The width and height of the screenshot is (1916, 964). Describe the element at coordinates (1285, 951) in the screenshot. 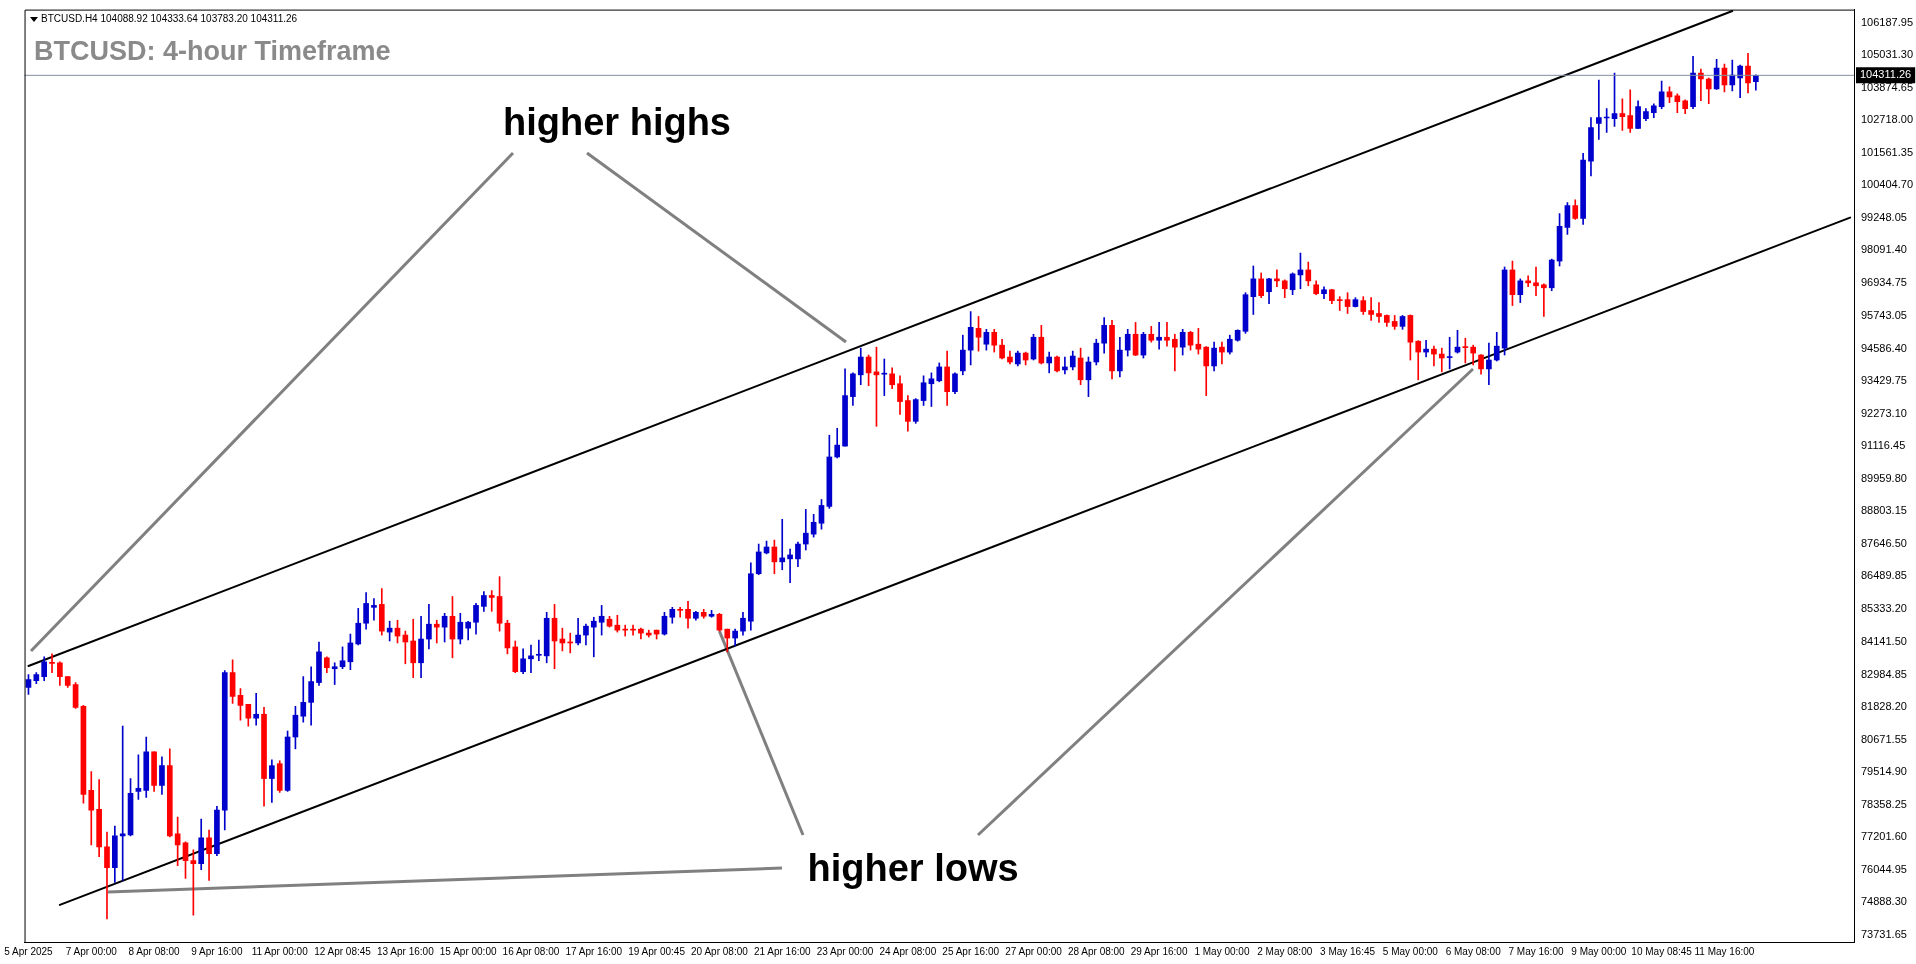

I see `x-tick-label: 2 May 08:00` at that location.